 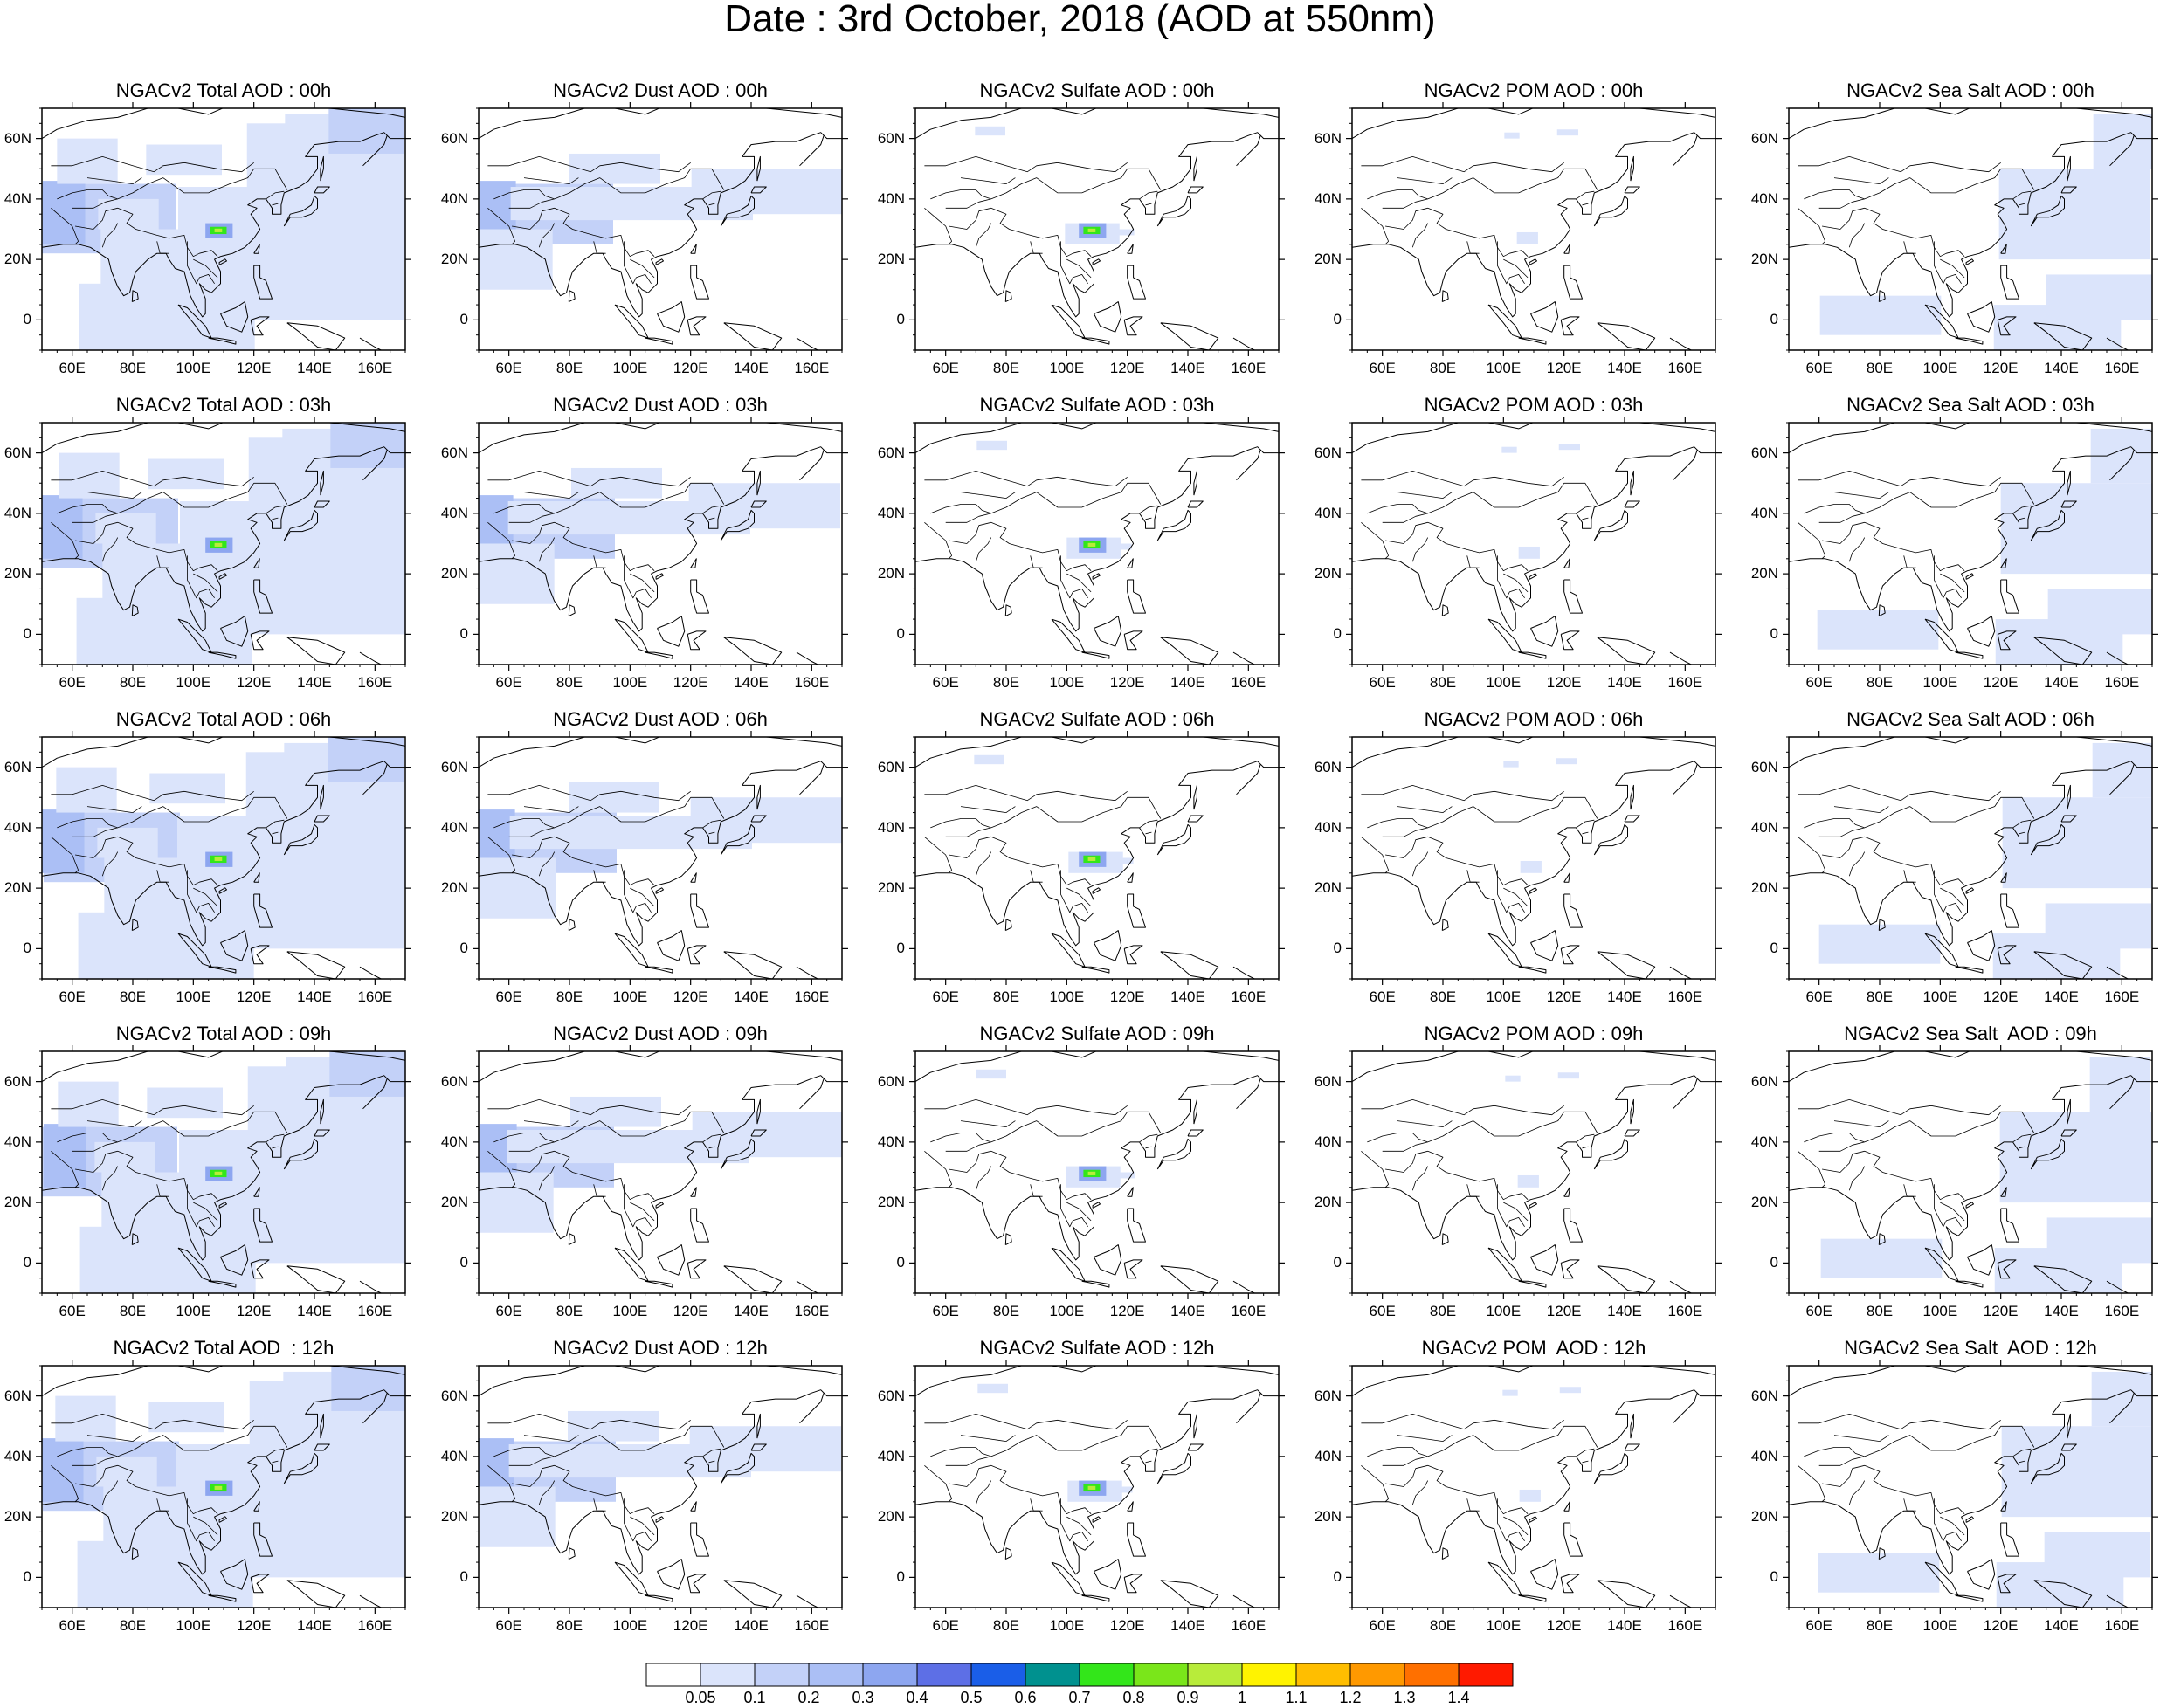 I want to click on y-tick-label: 20N, so click(x=1764, y=573).